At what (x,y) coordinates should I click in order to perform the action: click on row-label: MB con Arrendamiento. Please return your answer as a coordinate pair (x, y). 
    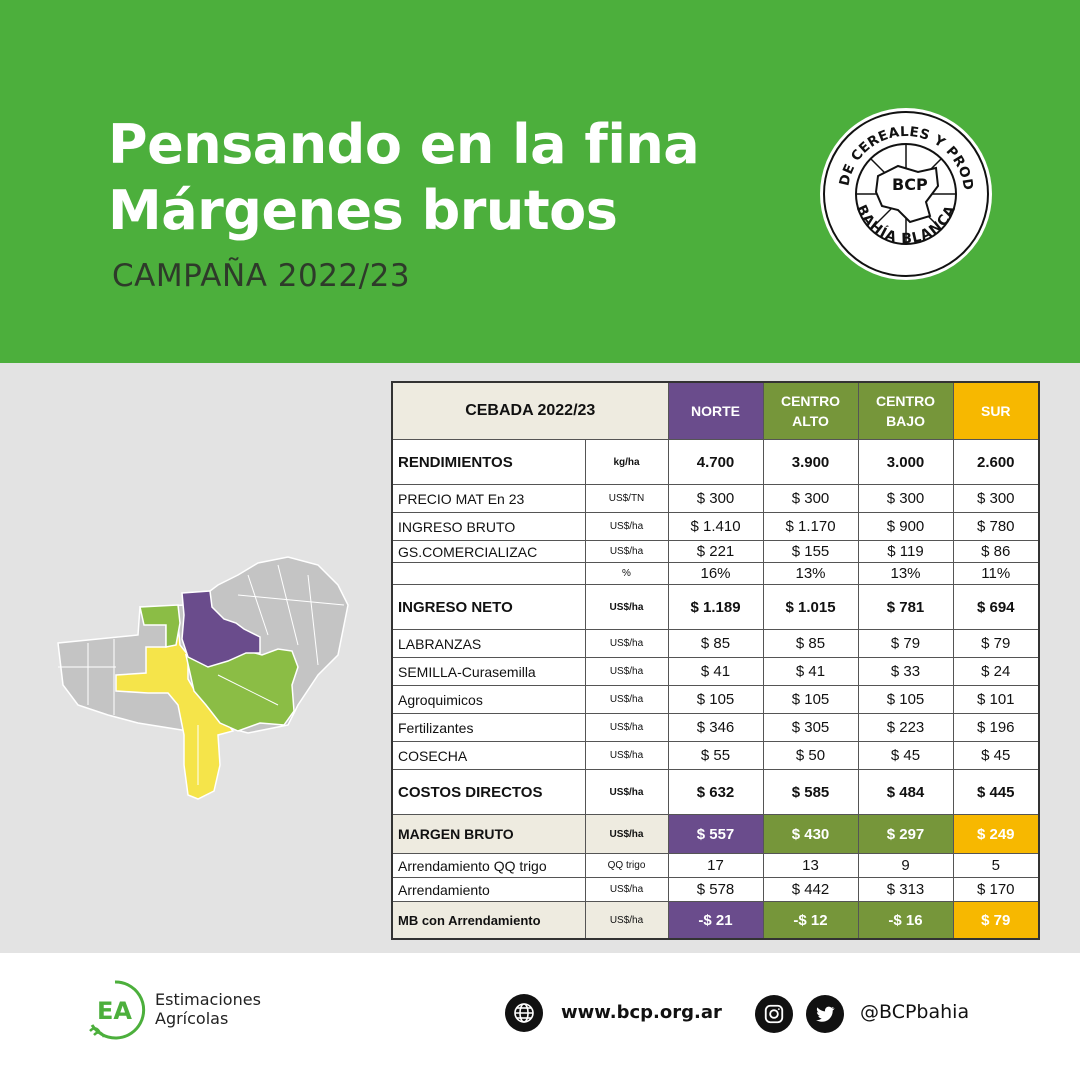
    Looking at the image, I should click on (488, 920).